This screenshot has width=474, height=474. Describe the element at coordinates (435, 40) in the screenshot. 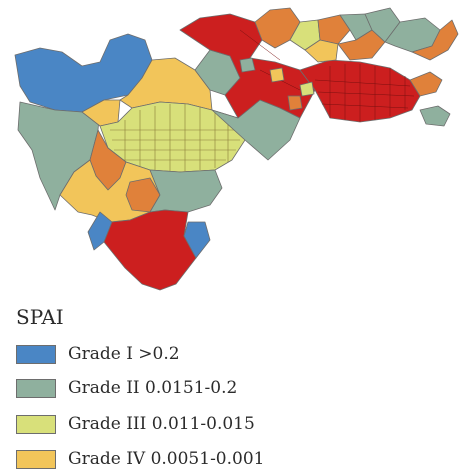

I see `region-orange-far-east` at that location.